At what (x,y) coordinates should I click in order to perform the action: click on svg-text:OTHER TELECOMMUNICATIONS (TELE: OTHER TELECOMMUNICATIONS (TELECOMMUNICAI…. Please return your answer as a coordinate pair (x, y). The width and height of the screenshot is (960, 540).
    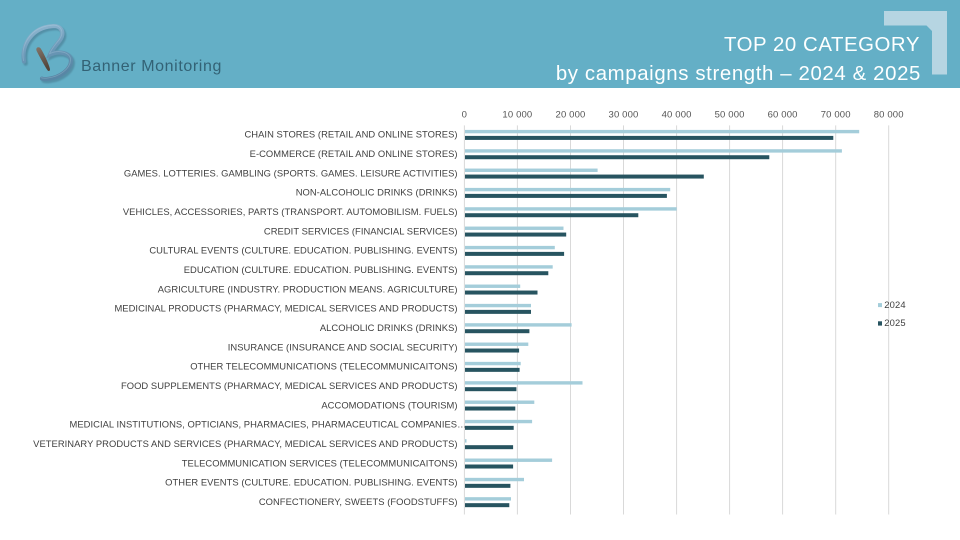
    Looking at the image, I should click on (323, 366).